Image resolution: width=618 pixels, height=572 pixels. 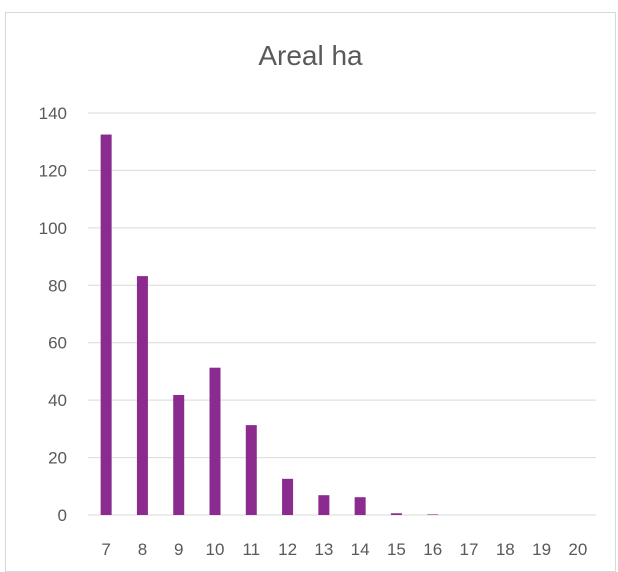 I want to click on x-tick-label: 19, so click(x=541, y=549).